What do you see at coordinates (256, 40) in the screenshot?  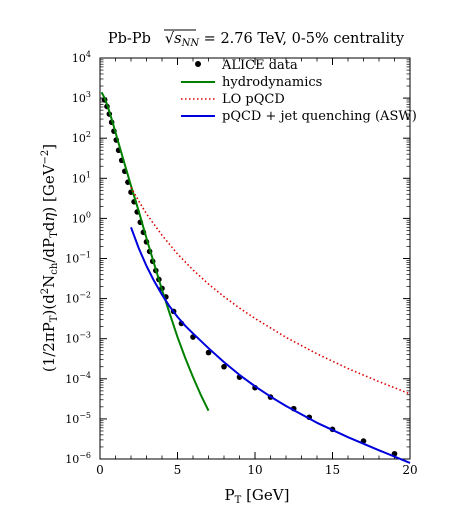 I see `chart-title: Pb-Pb √sNN = 2.76 TeV, 0-5% centrality` at bounding box center [256, 40].